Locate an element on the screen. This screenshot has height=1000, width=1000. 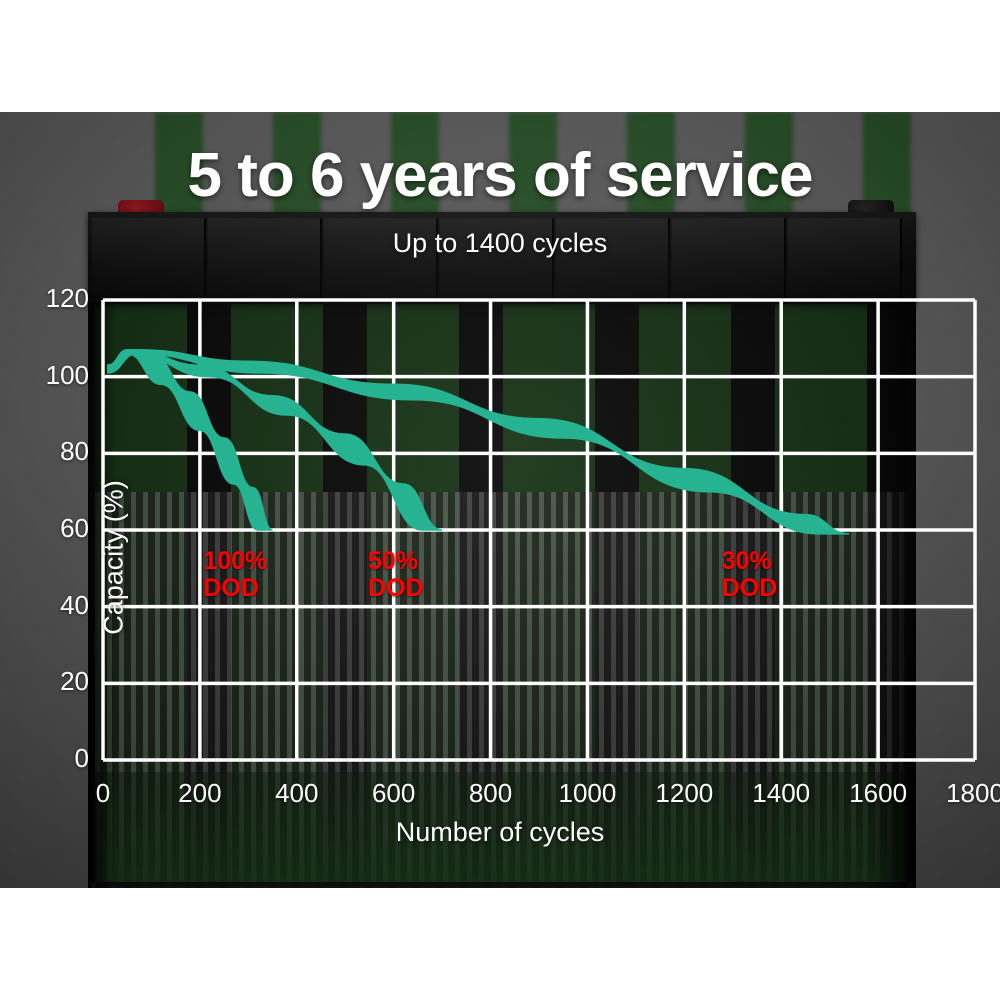
x-tick-label: 200 is located at coordinates (200, 793).